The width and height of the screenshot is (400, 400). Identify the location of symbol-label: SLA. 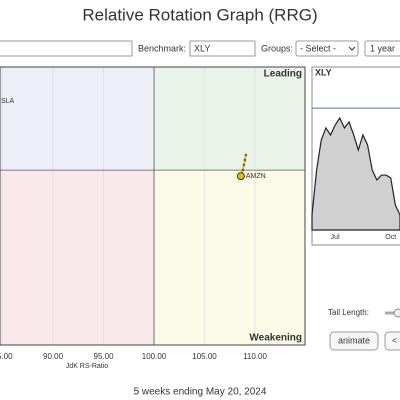
(8, 101).